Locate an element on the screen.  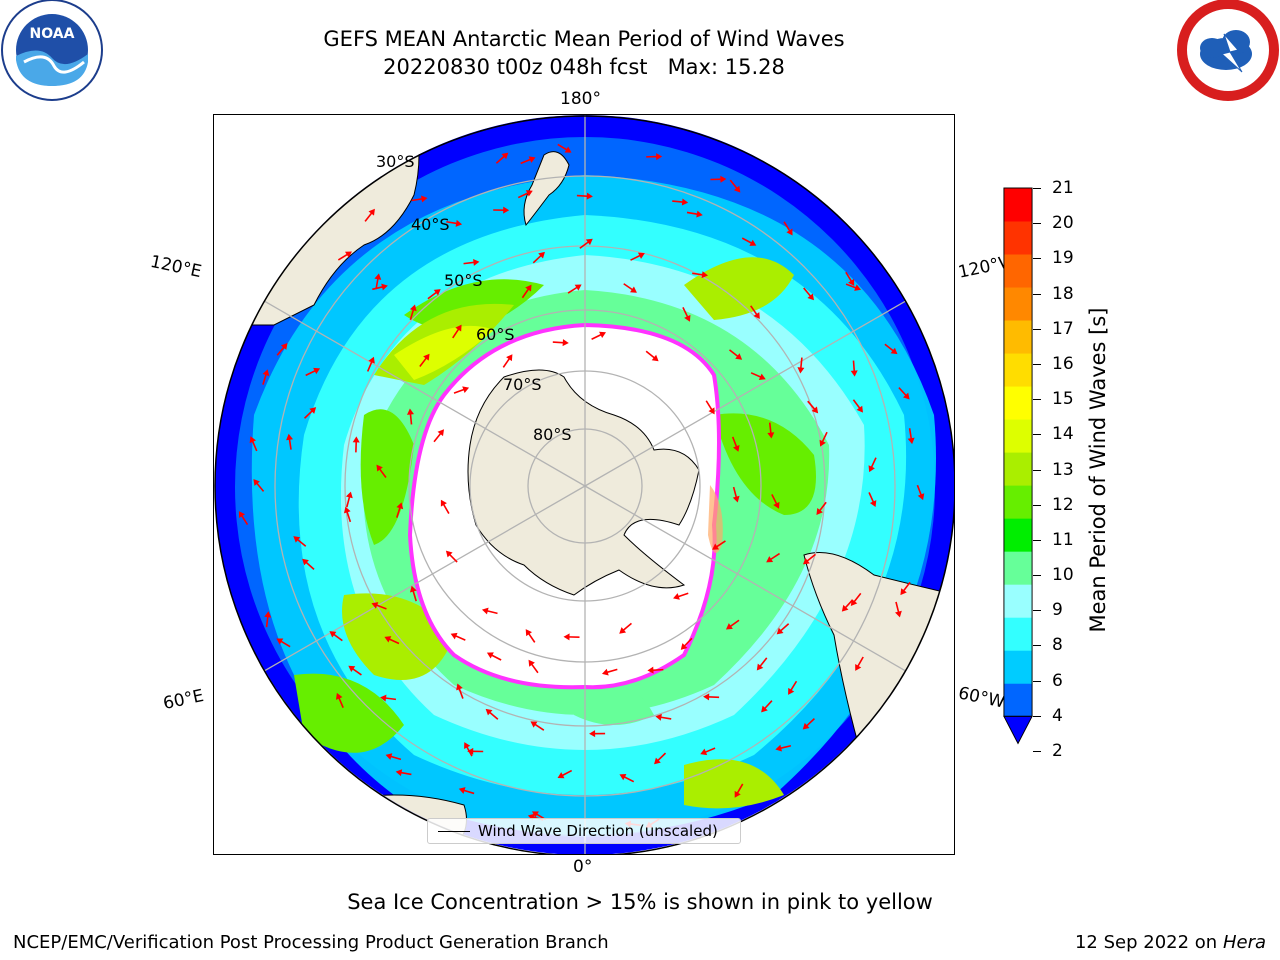
credit-date: 12 Sep 2022 on is located at coordinates (1146, 942).